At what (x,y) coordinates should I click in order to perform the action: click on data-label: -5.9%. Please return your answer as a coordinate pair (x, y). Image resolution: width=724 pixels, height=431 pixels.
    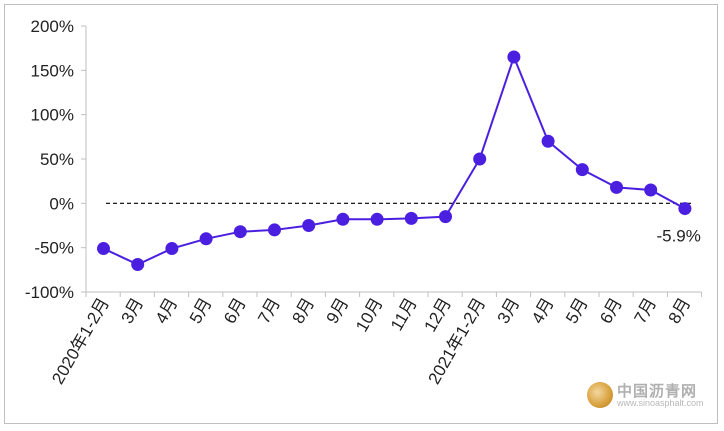
    Looking at the image, I should click on (678, 236).